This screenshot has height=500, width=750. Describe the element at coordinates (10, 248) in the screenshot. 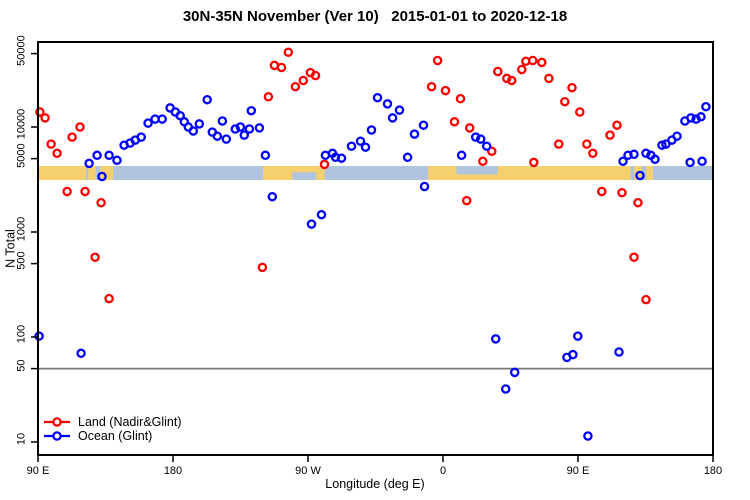

I see `y-axis-label: N Total` at that location.